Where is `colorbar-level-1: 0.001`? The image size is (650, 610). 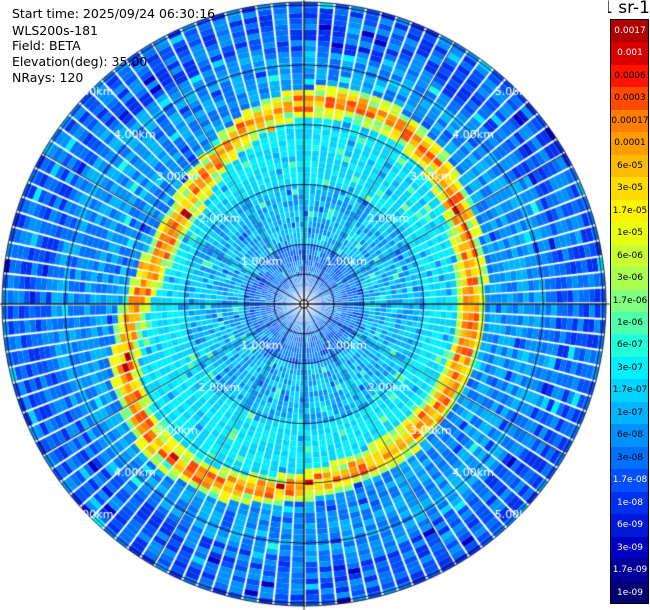 colorbar-level-1: 0.001 is located at coordinates (630, 53).